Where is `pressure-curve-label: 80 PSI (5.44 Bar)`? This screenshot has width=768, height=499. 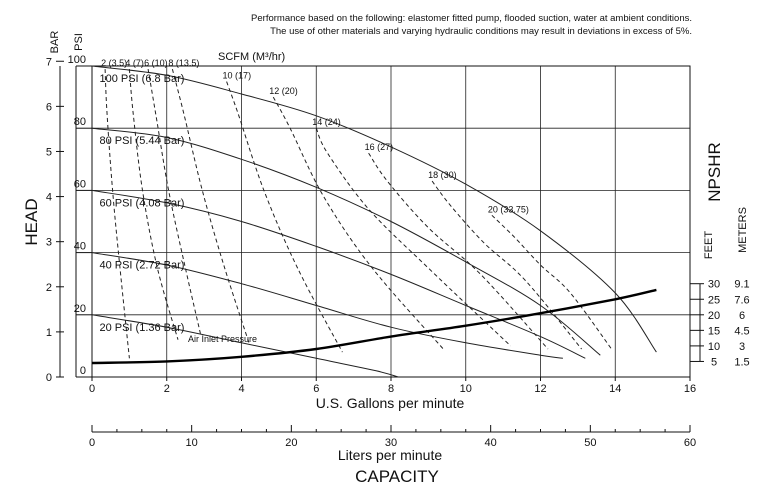 pressure-curve-label: 80 PSI (5.44 Bar) is located at coordinates (141, 141).